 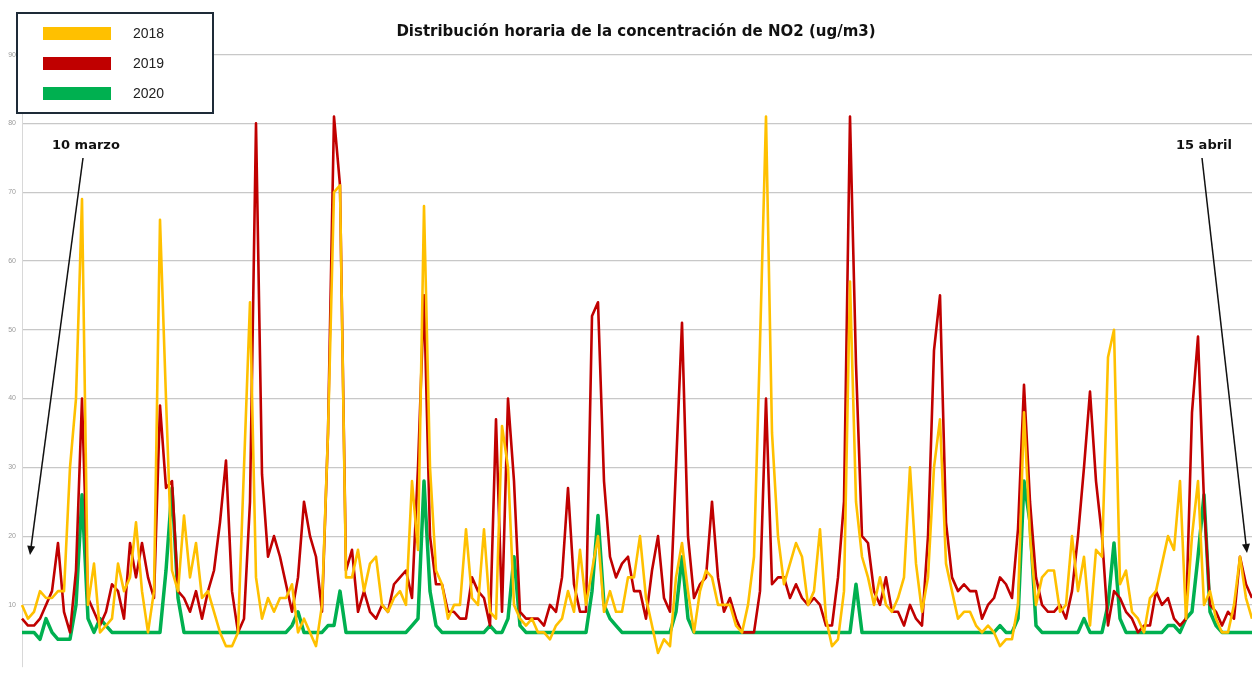 What do you see at coordinates (636, 31) in the screenshot?
I see `chart-title: Distribución horaria de la concentración de NO2 (ug/m3)` at bounding box center [636, 31].